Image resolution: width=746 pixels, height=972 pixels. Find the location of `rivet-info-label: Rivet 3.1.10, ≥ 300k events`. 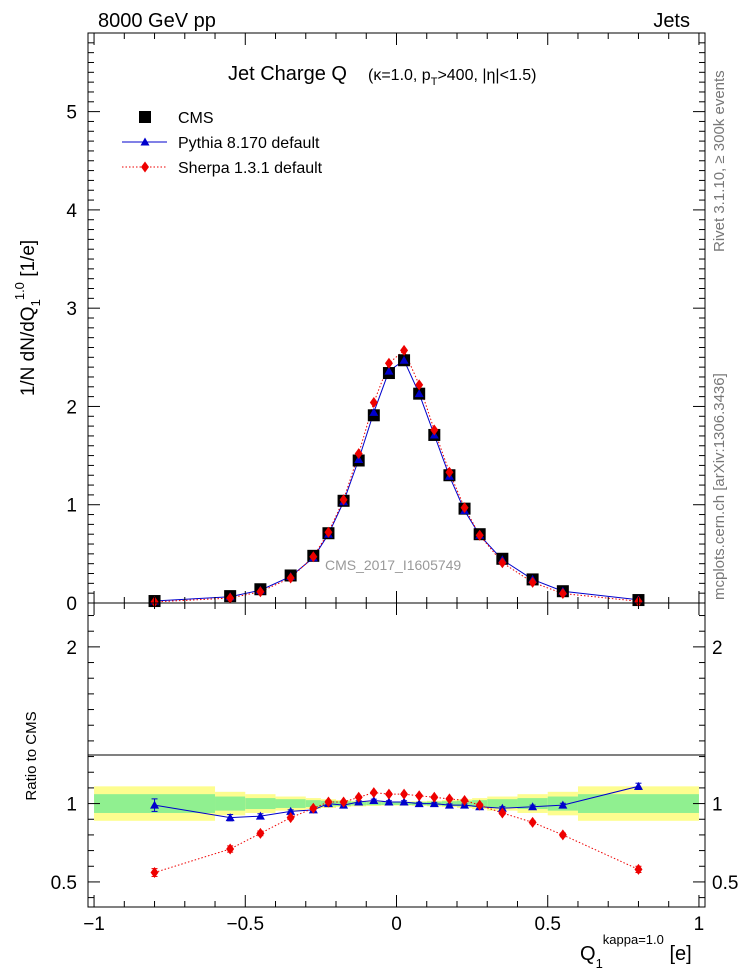

rivet-info-label: Rivet 3.1.10, ≥ 300k events is located at coordinates (719, 161).